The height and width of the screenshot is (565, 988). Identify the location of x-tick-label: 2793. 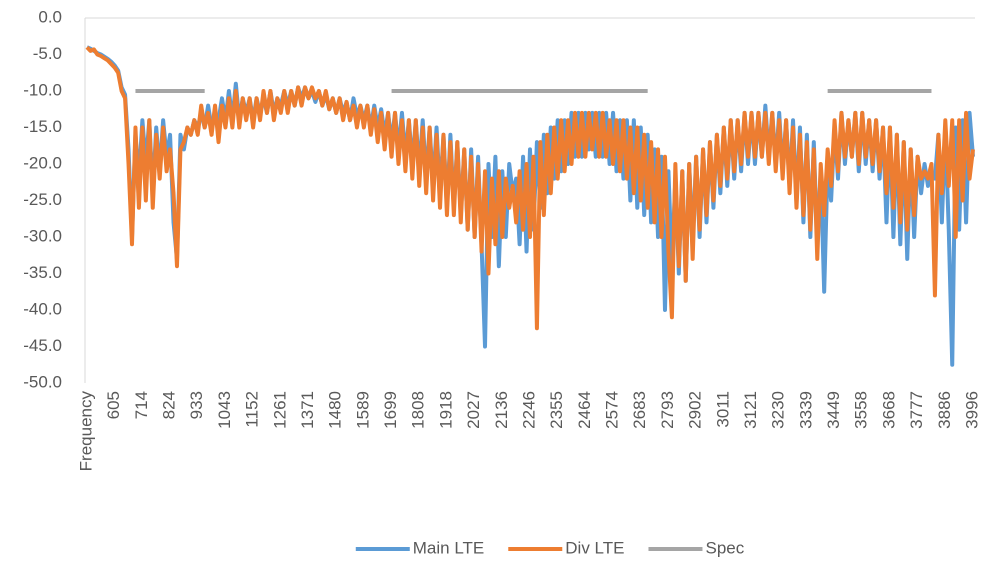
(667, 410).